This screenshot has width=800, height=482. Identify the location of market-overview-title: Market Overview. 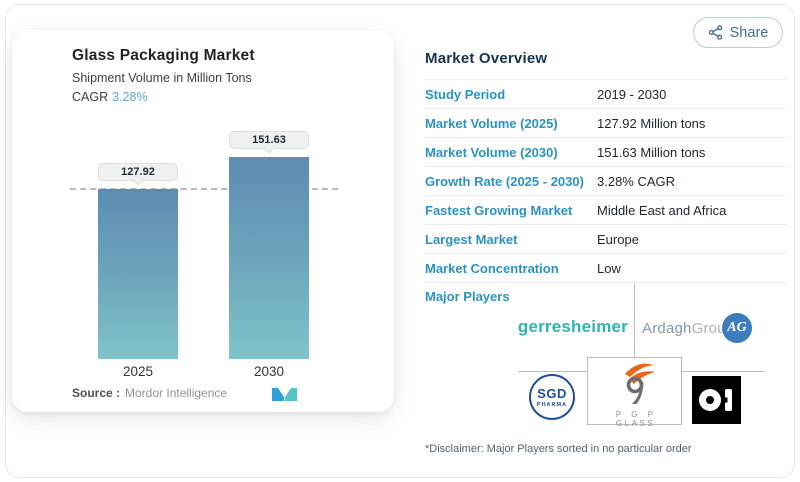
(486, 58).